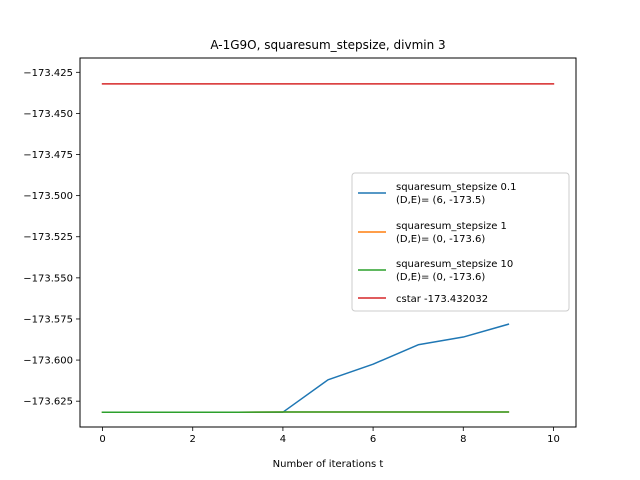 This screenshot has height=480, width=640. Describe the element at coordinates (48, 237) in the screenshot. I see `y-tick-label-4: −173.525` at that location.